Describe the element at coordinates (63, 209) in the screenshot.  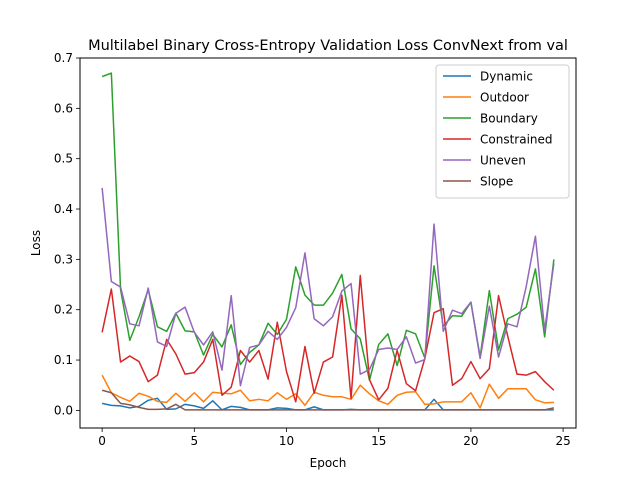
I see `y-tick-label: 0.4` at that location.